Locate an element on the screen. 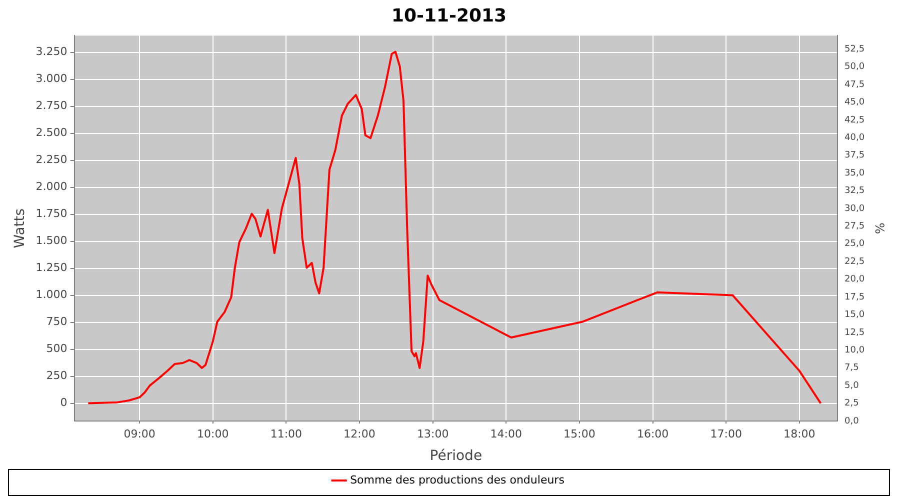 The width and height of the screenshot is (900, 500). y2-tick-label: 22,5 is located at coordinates (854, 261).